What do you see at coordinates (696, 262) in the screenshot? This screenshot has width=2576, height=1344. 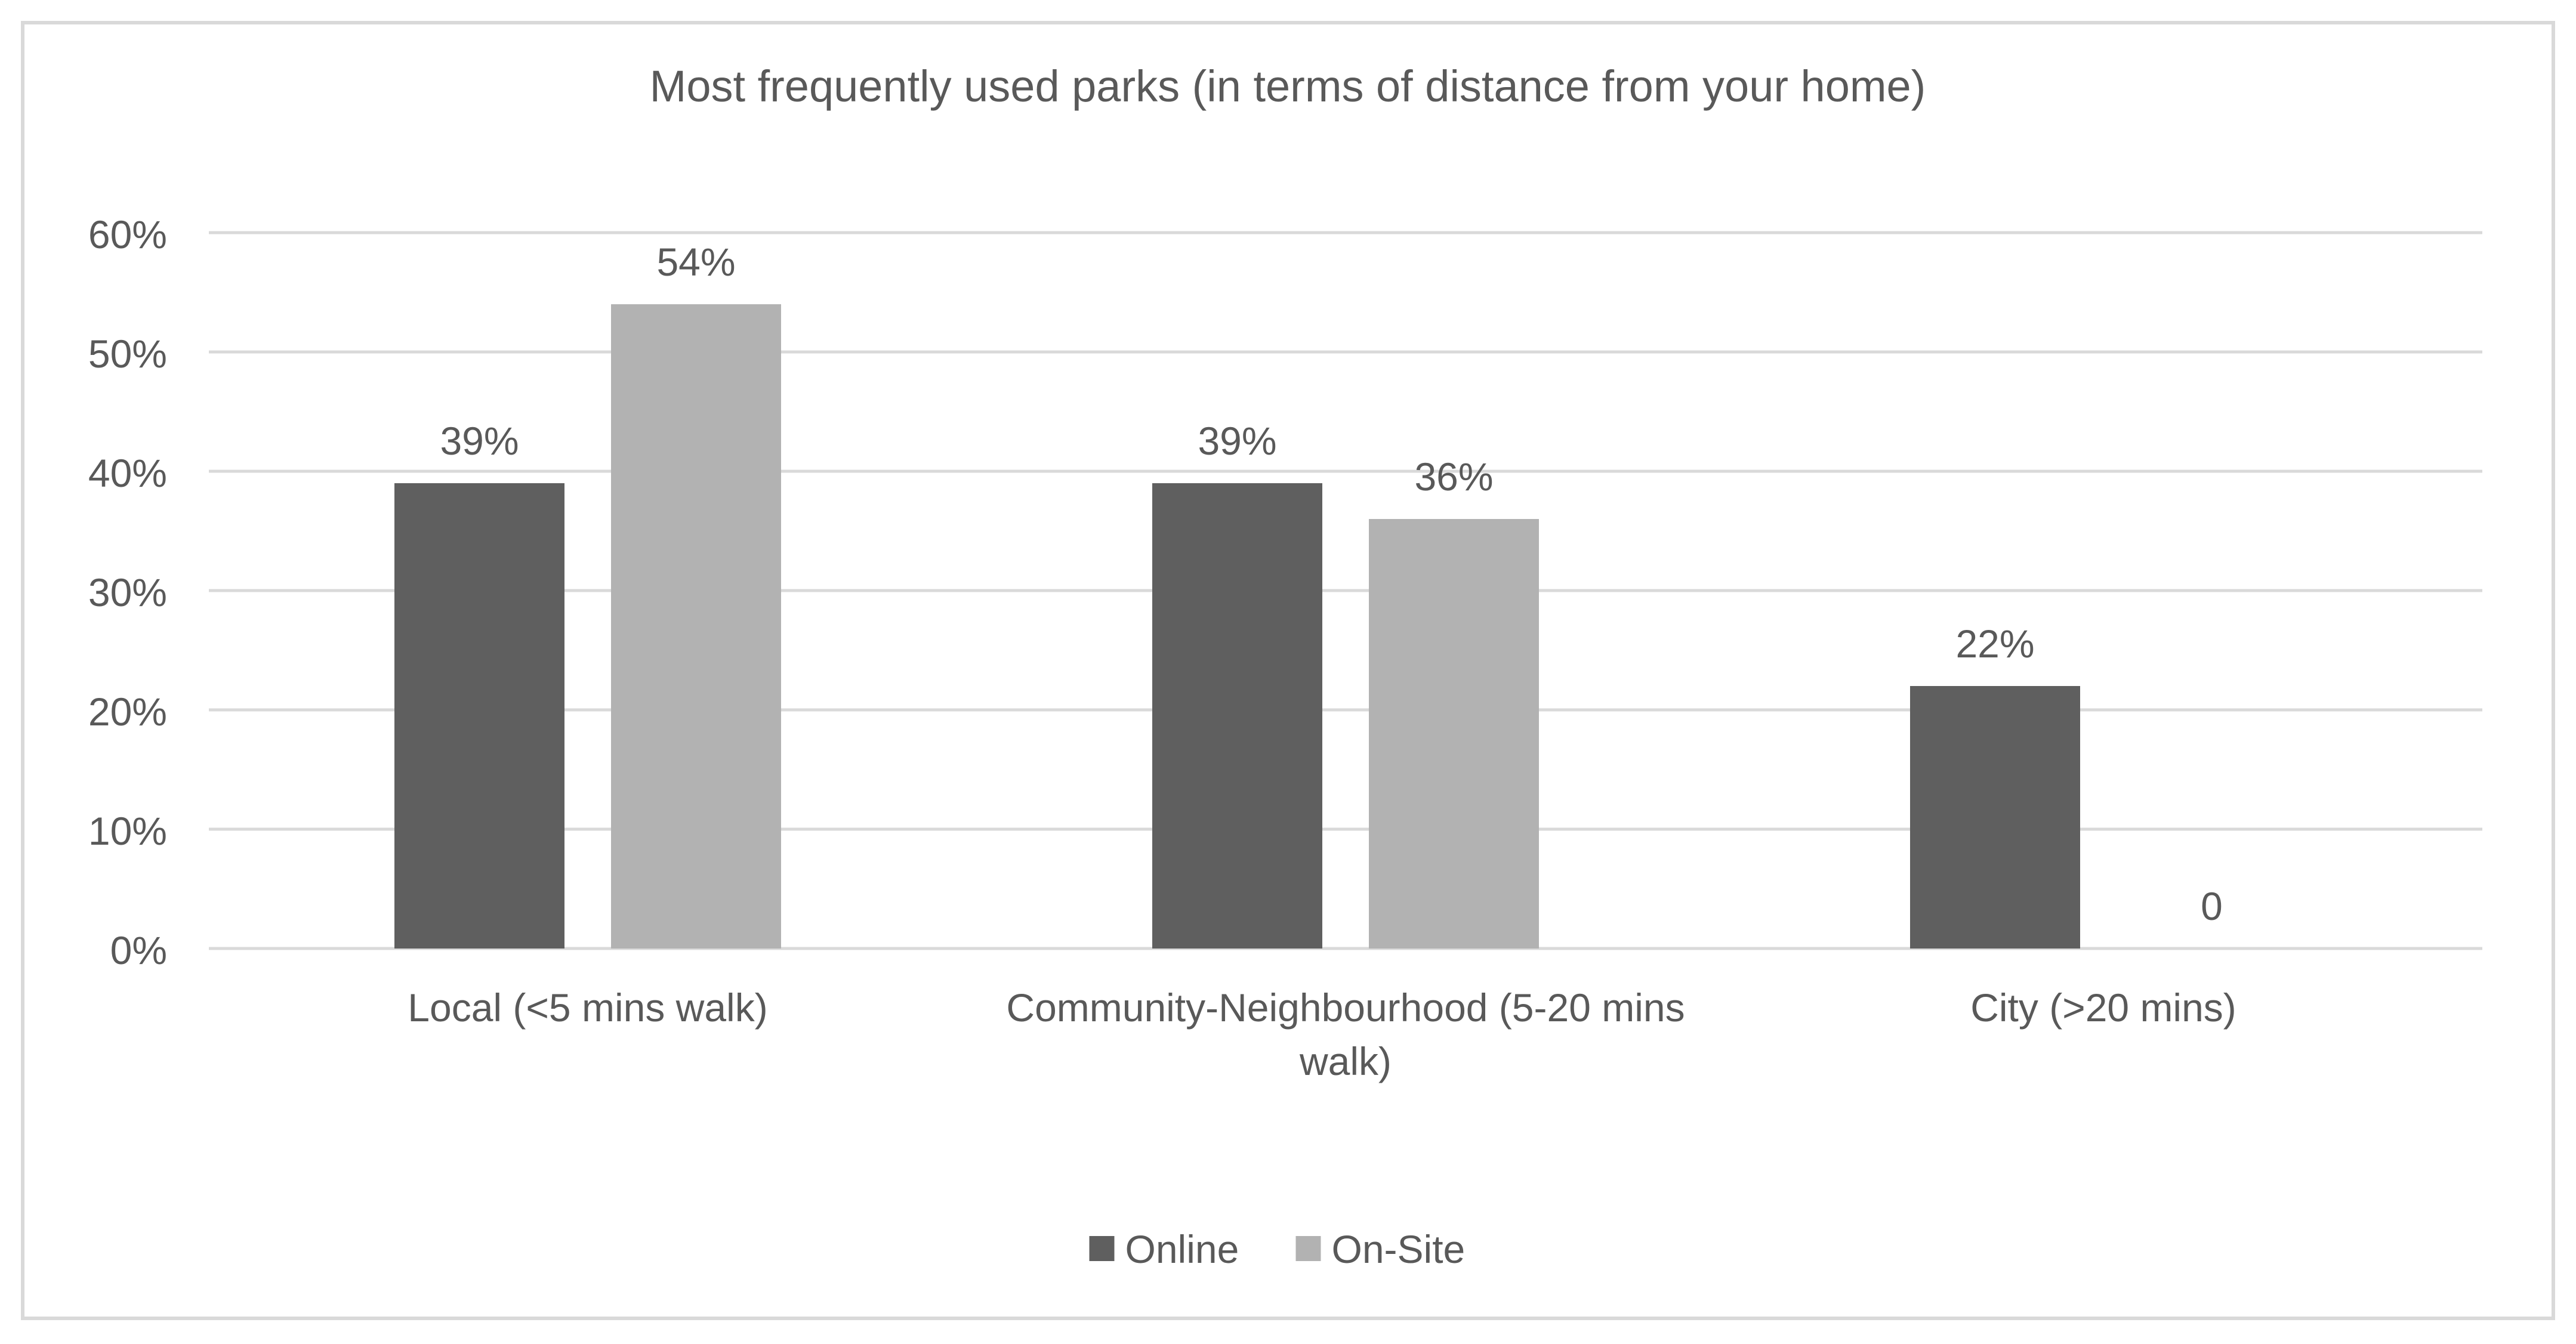 I see `data-label: 54%` at bounding box center [696, 262].